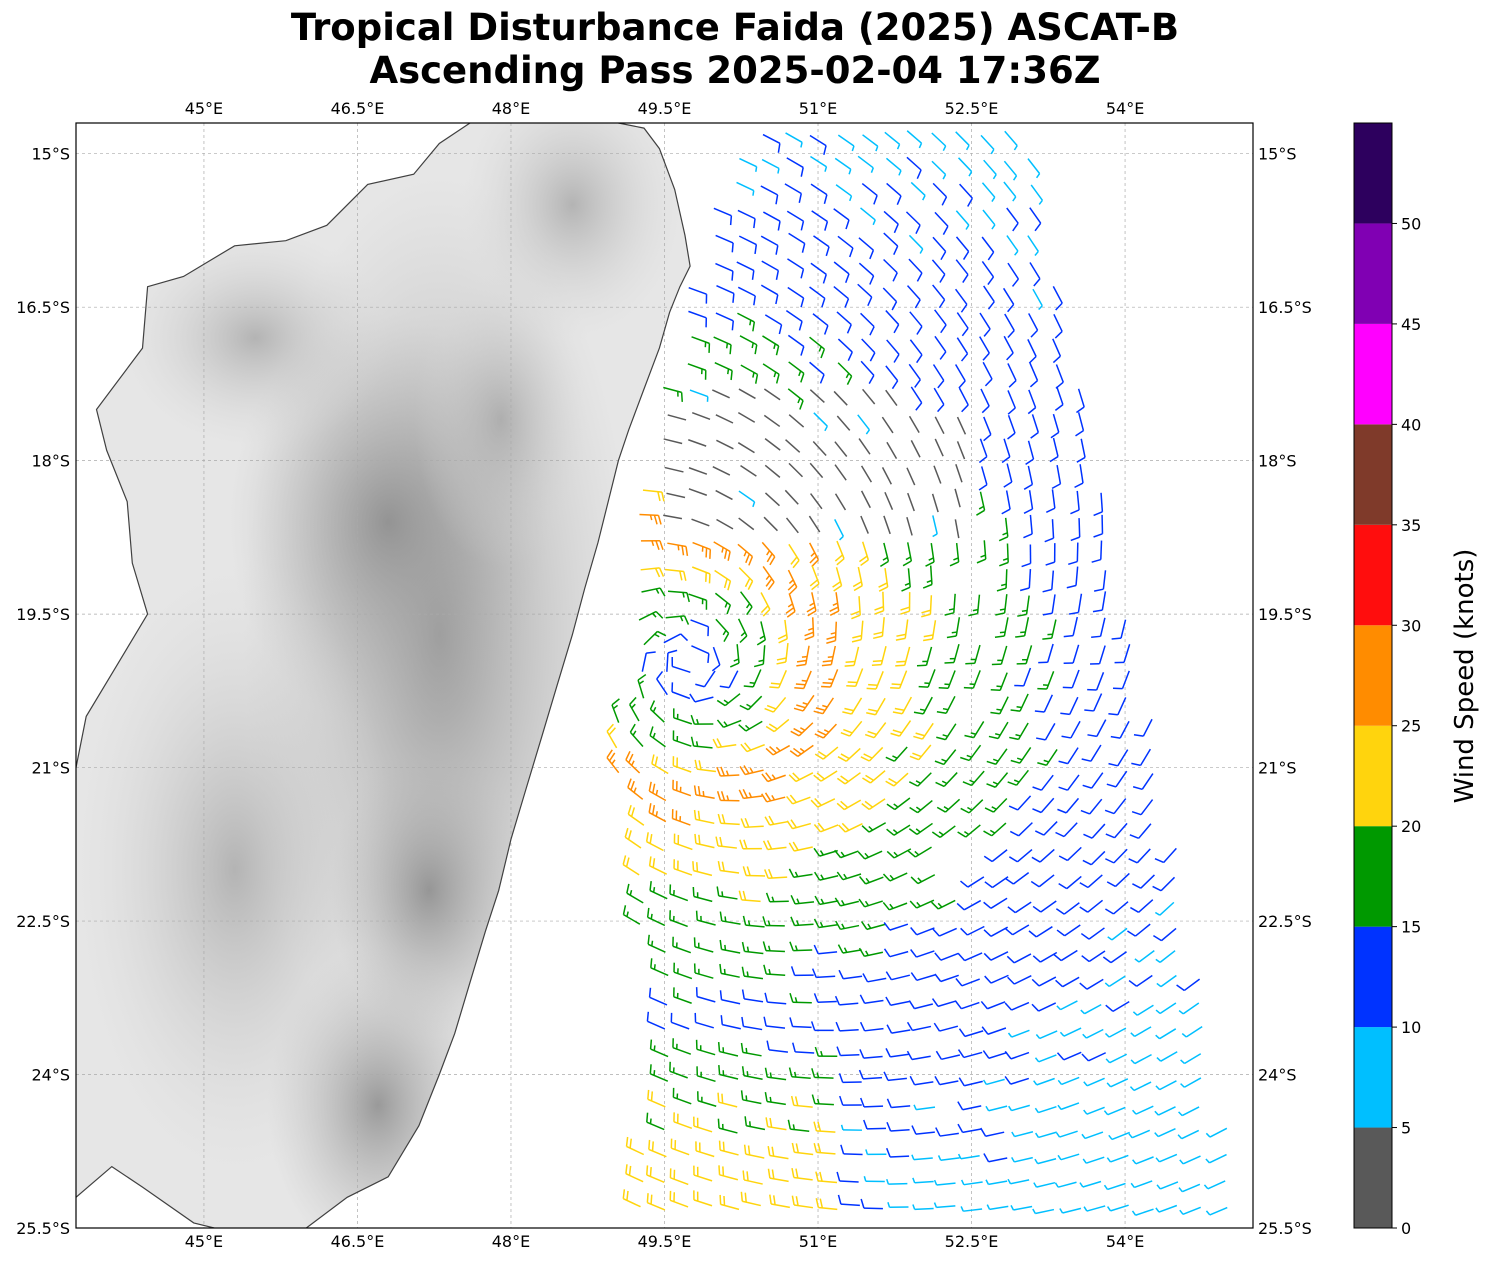 Image resolution: width=1491 pixels, height=1264 pixels. Describe the element at coordinates (43, 307) in the screenshot. I see `lat-tick-left: 16.5°S` at that location.